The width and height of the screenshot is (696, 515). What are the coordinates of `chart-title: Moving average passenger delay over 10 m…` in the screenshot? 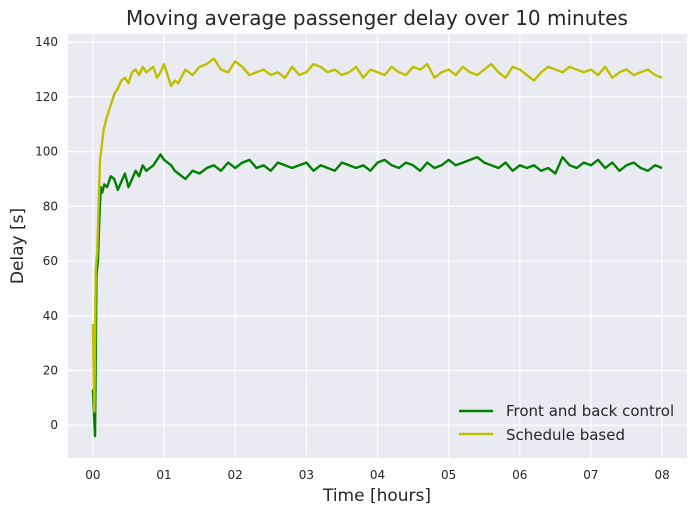 It's located at (377, 18).